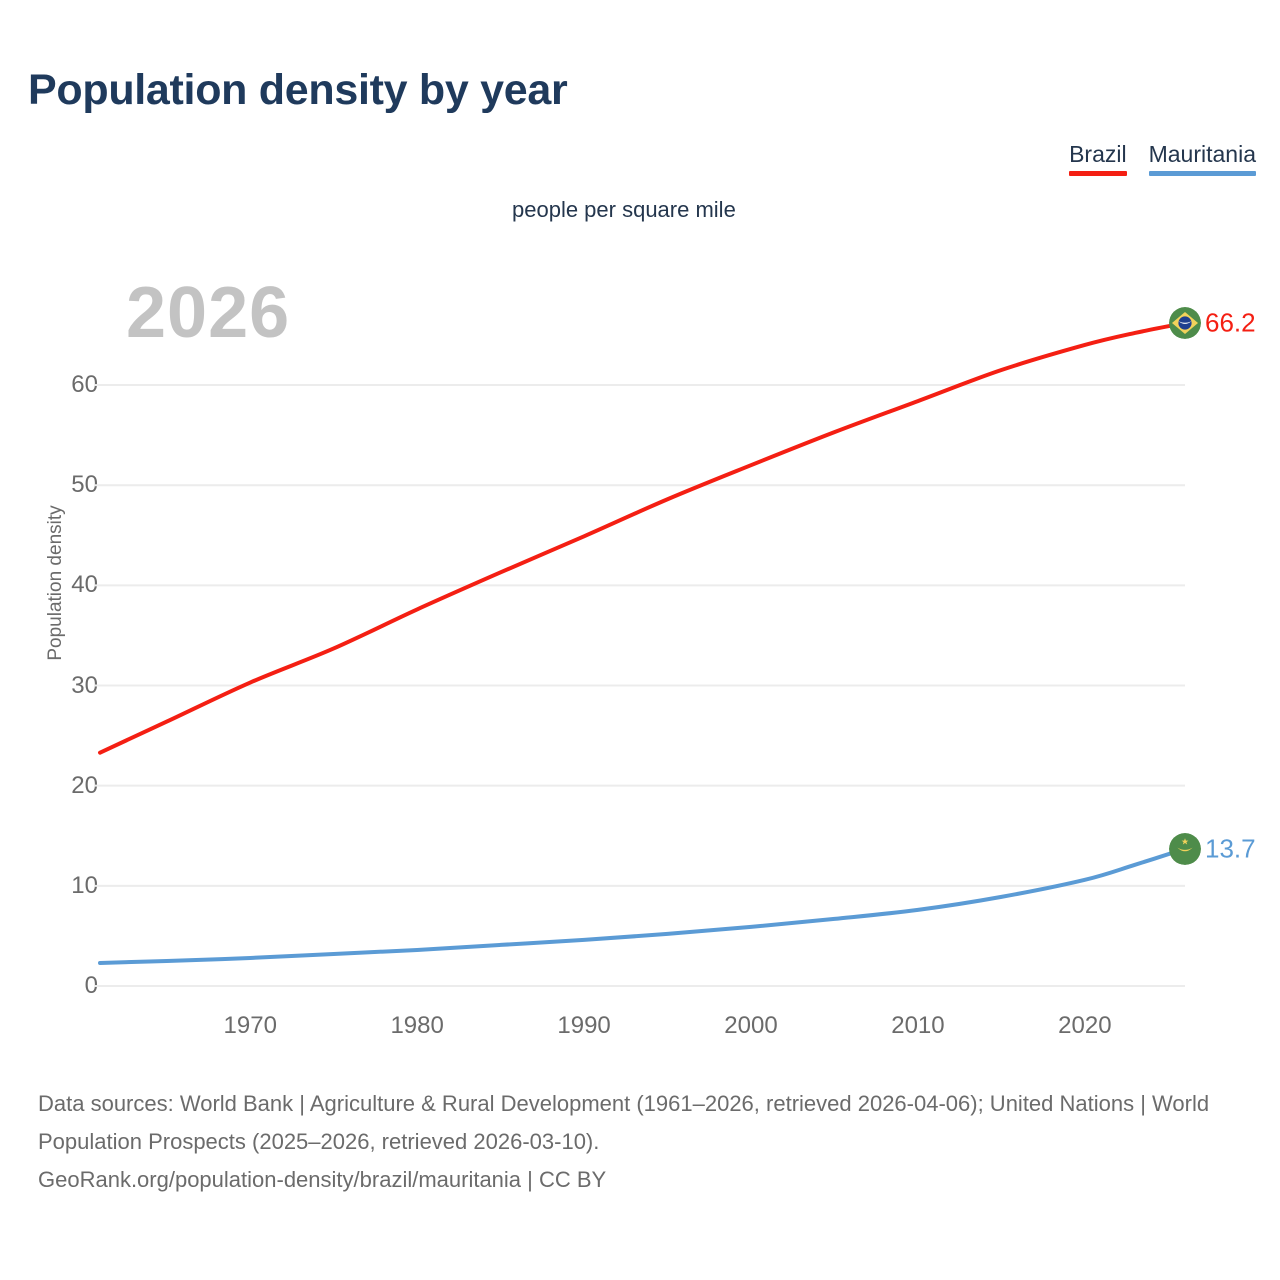 This screenshot has height=1280, width=1280. I want to click on legend-swatch-mauritania, so click(1202, 174).